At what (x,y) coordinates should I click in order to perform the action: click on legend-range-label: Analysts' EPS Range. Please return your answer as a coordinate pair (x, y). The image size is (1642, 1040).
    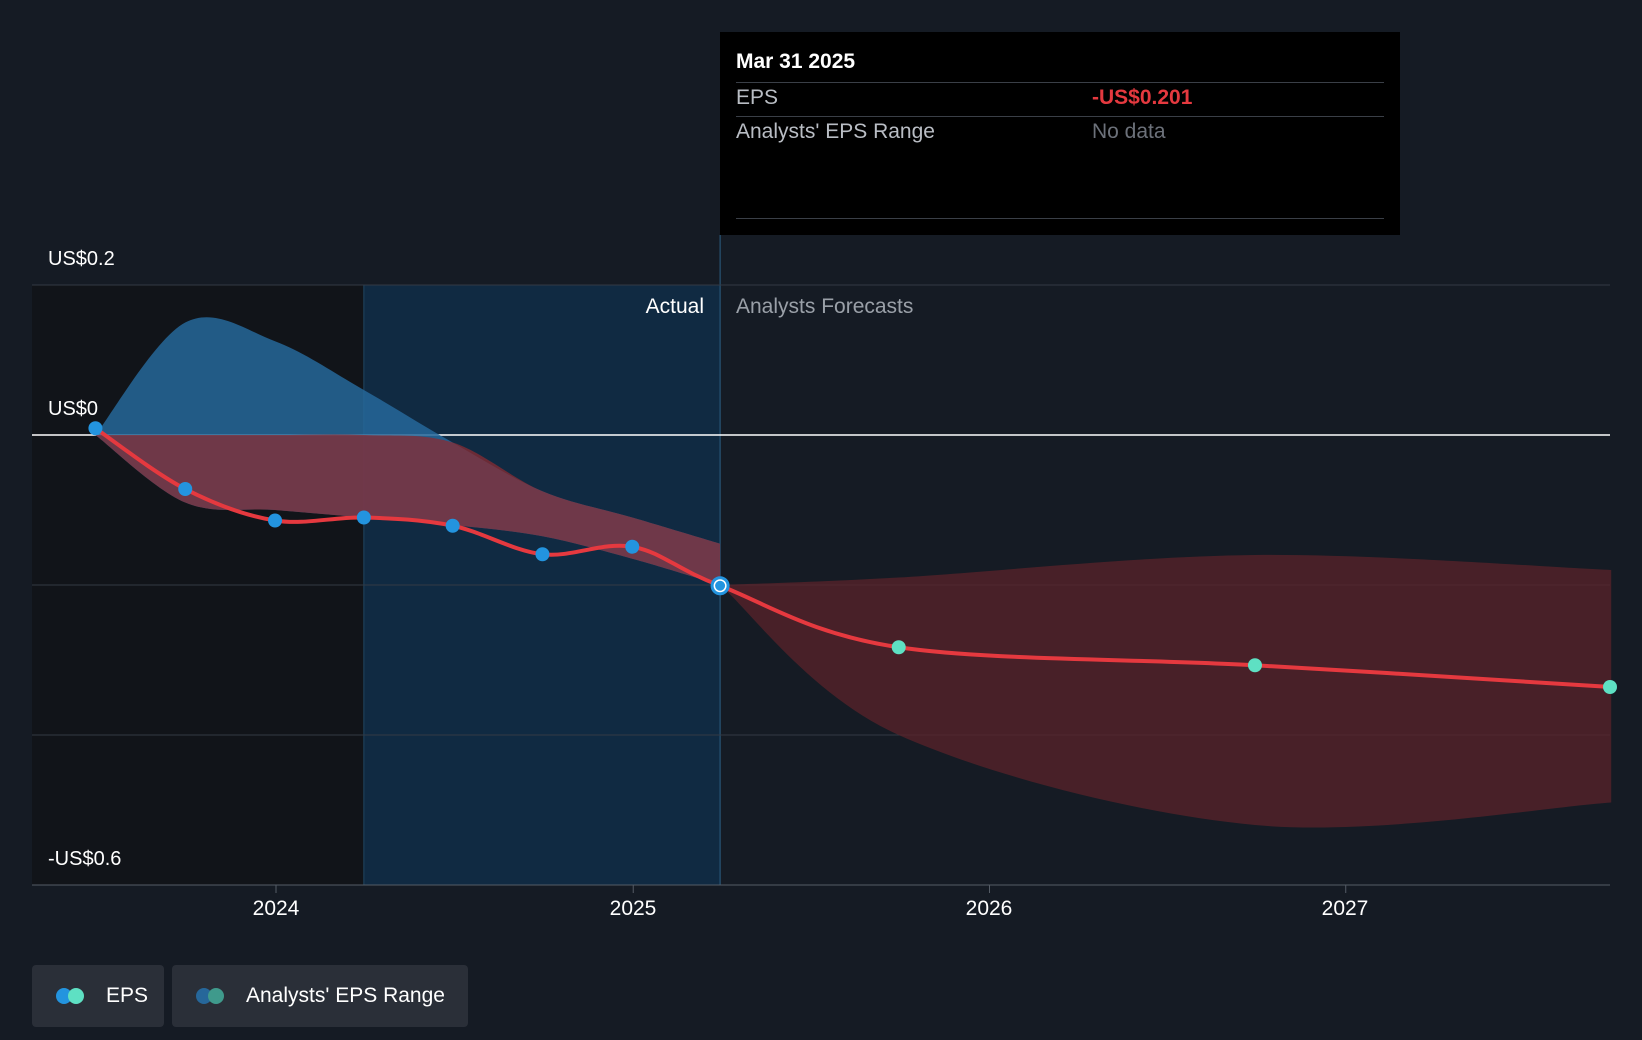
    Looking at the image, I should click on (345, 995).